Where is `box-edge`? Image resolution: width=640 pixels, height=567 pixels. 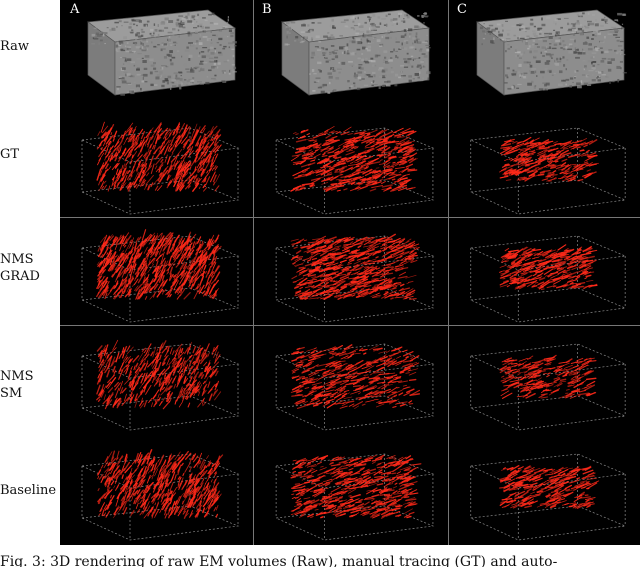 box-edge is located at coordinates (160, 305).